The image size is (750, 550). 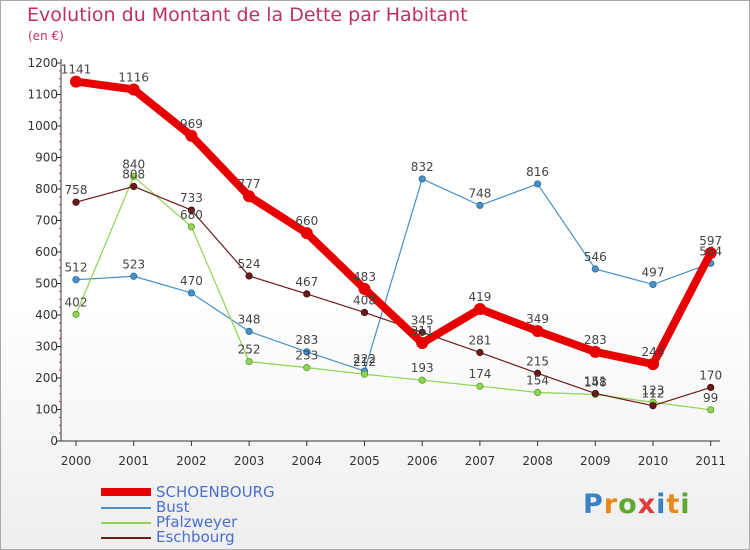 I want to click on data-label-eschbourg: 215, so click(x=537, y=361).